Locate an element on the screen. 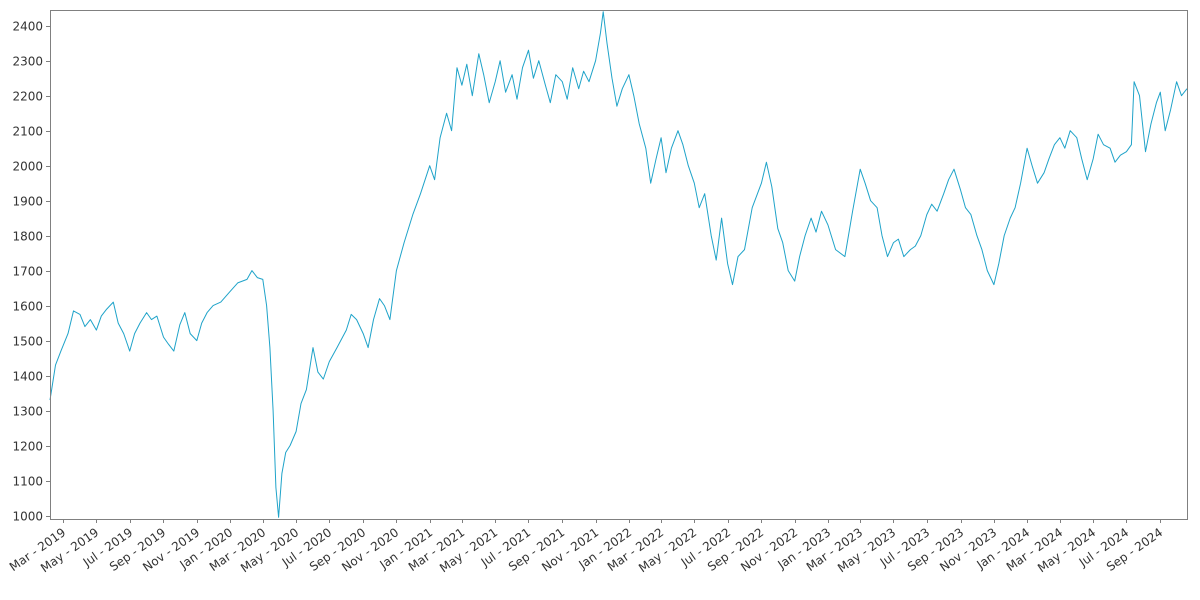 The image size is (1200, 600). y-tick-label: 1200 is located at coordinates (27, 447).